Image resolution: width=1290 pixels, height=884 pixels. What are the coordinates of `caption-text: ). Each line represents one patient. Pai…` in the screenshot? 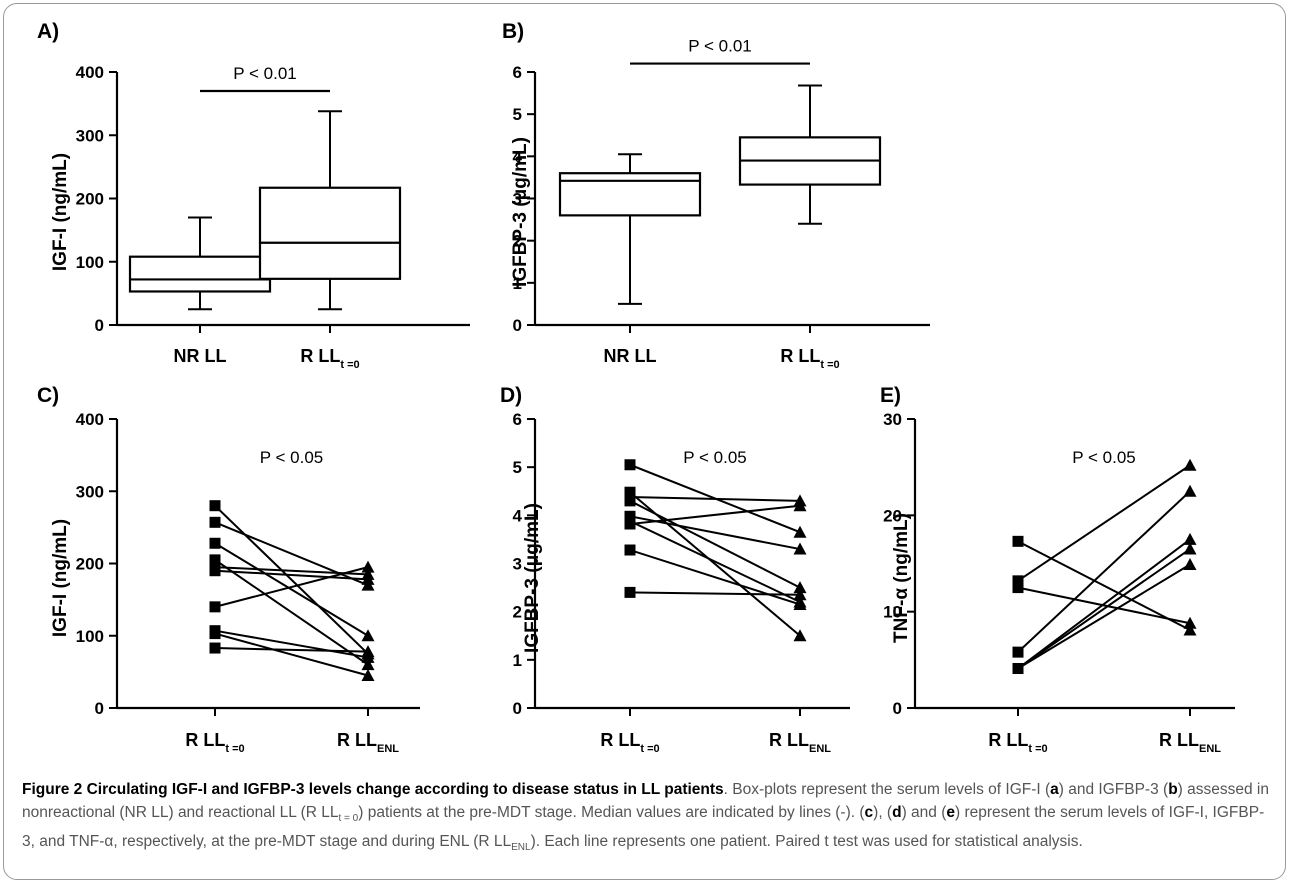 It's located at (806, 842).